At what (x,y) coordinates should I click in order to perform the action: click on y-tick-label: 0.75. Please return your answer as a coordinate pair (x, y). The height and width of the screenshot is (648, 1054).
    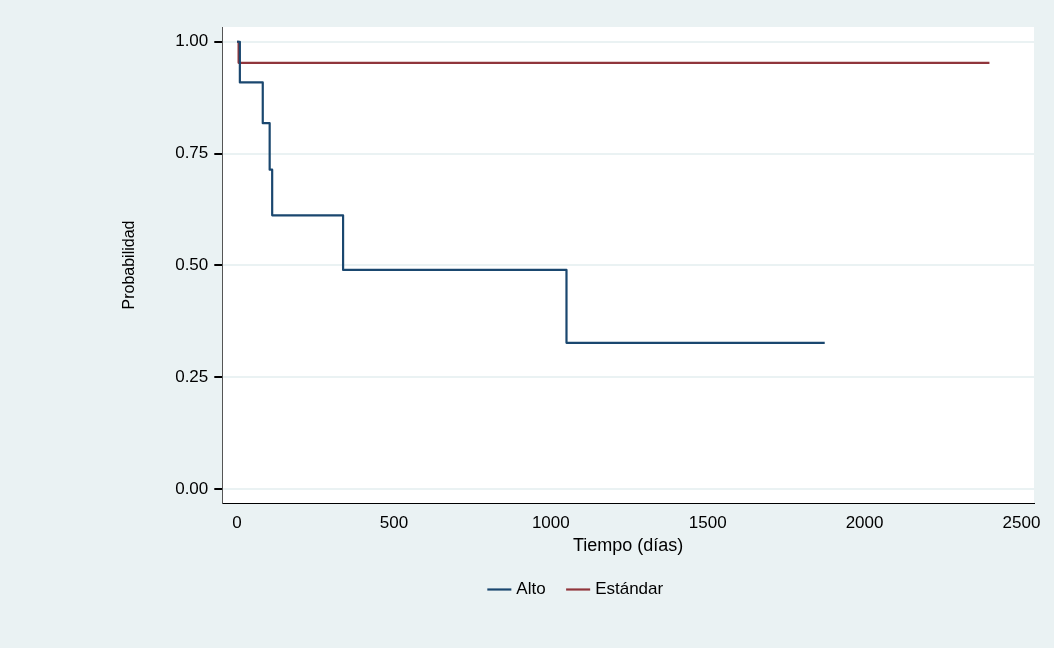
    Looking at the image, I should click on (192, 153).